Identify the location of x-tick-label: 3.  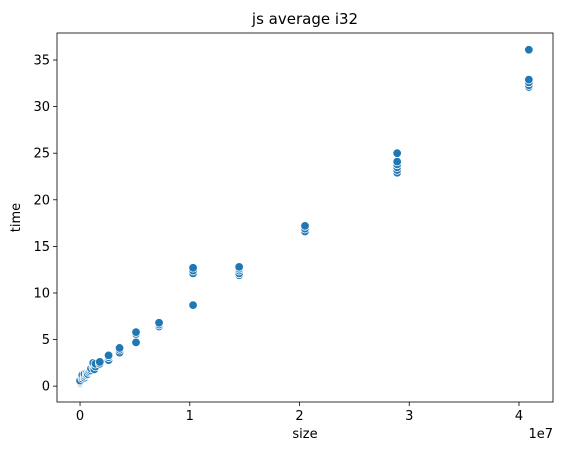
(409, 416).